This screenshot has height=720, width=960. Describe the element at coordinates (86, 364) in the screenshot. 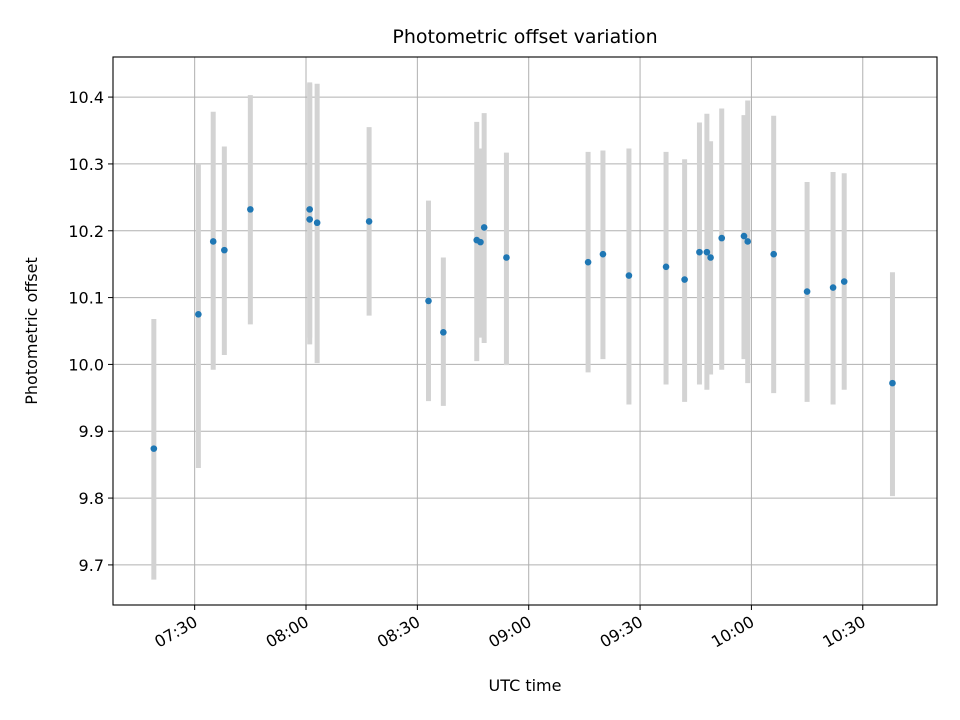

I see `y-tick-label: 10.0` at that location.